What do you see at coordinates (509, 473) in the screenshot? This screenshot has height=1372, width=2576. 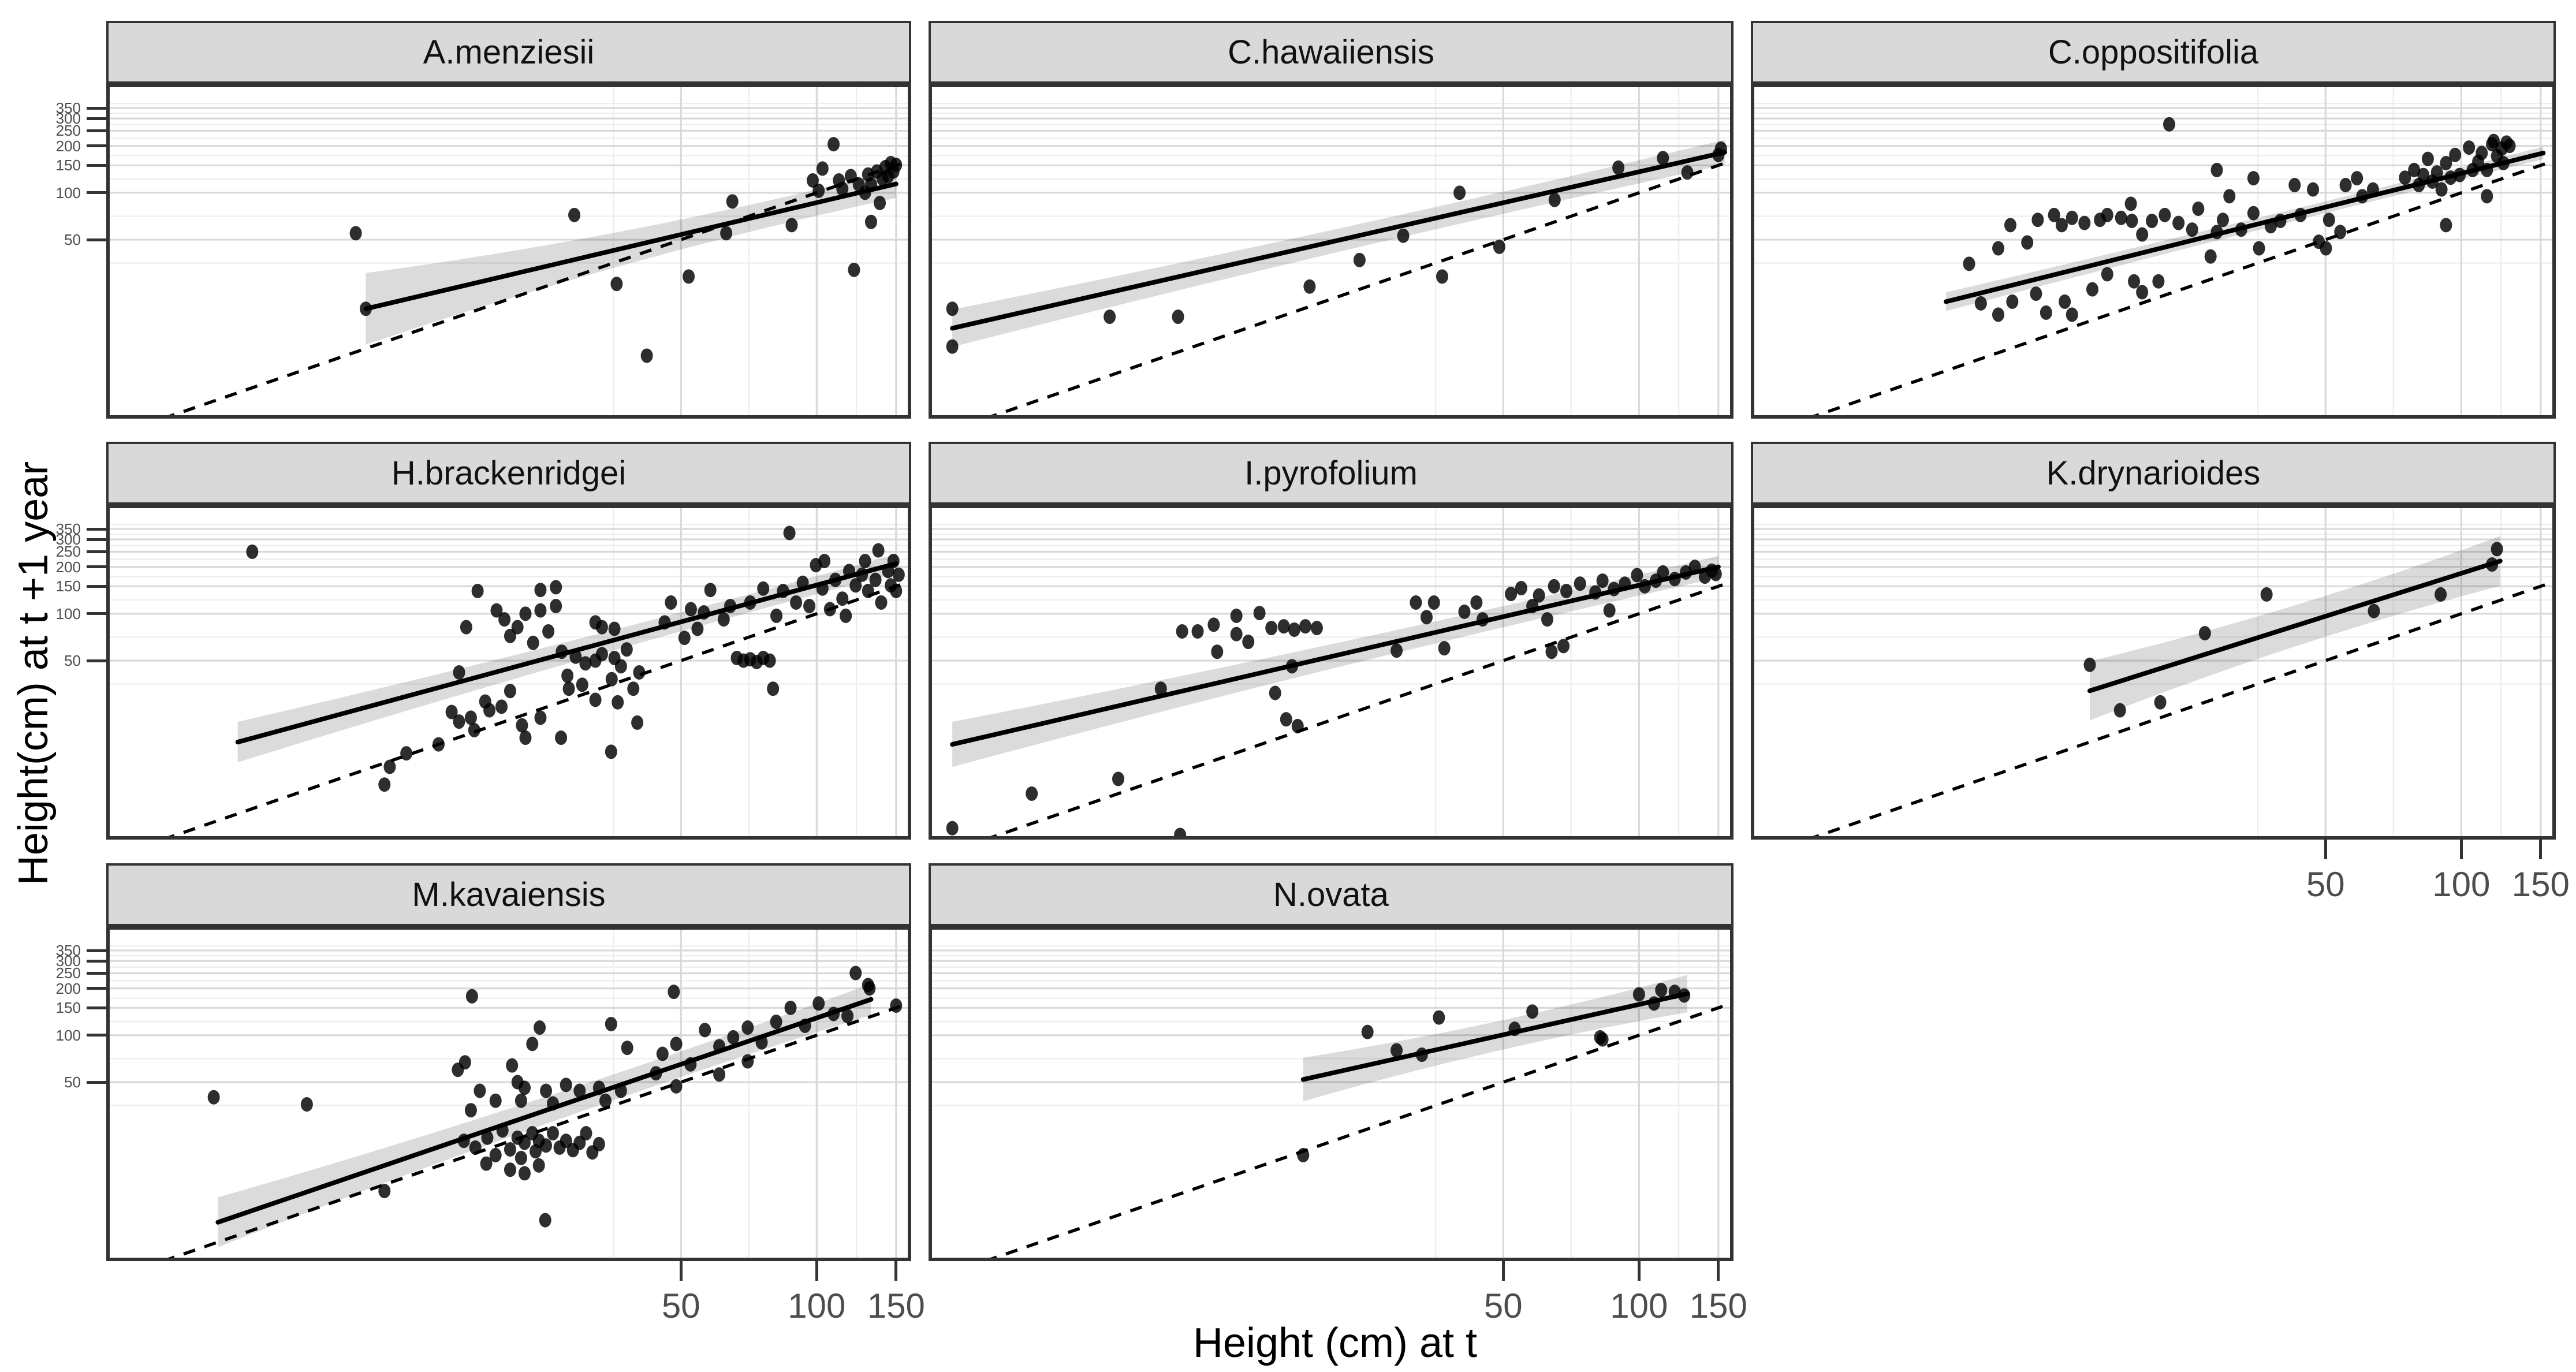 I see `facet-strip-label: H.brackenridgei` at bounding box center [509, 473].